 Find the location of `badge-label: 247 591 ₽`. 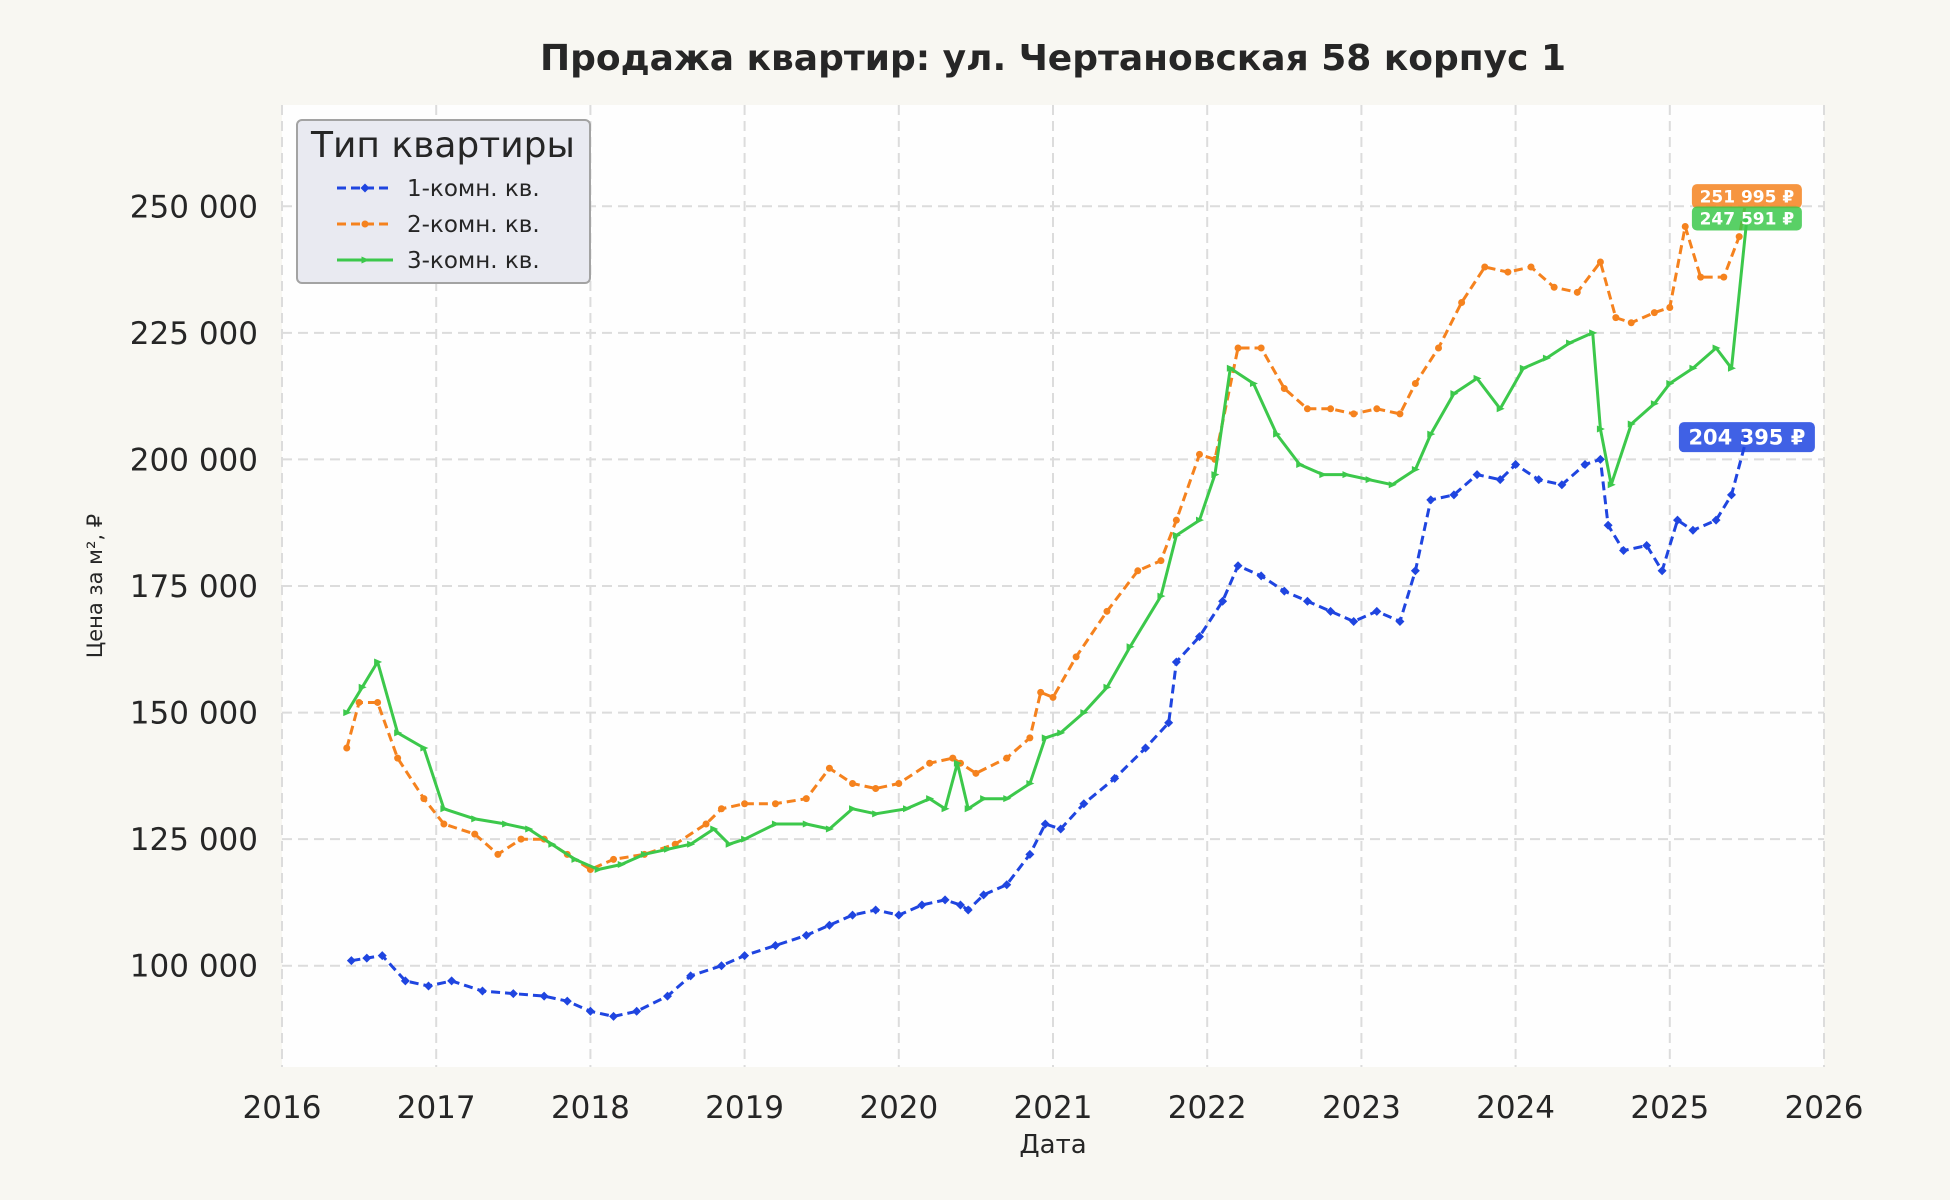

badge-label: 247 591 ₽ is located at coordinates (1747, 220).